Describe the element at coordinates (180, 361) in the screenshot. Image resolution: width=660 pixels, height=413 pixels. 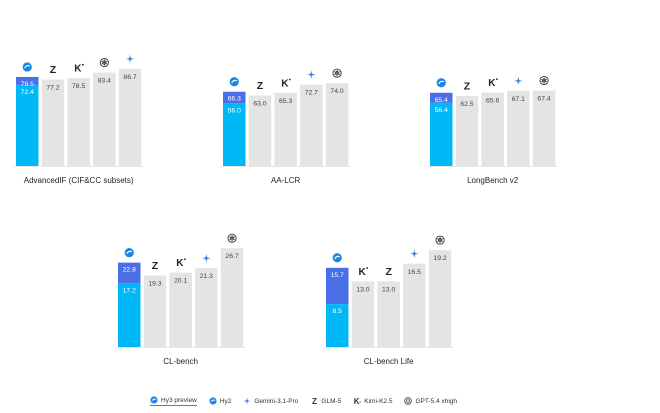
I see `chart-title: CL-bench` at that location.